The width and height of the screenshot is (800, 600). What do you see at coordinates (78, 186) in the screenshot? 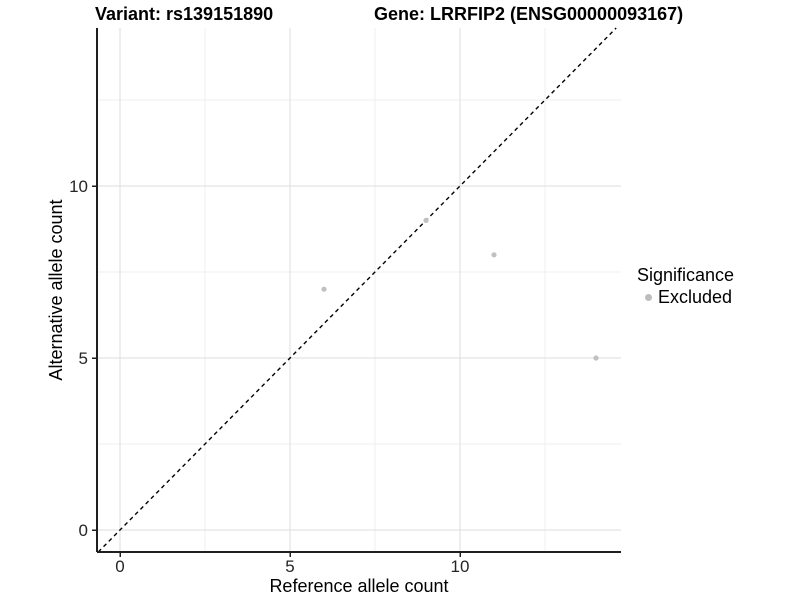
I see `y-tick-label: 10` at bounding box center [78, 186].